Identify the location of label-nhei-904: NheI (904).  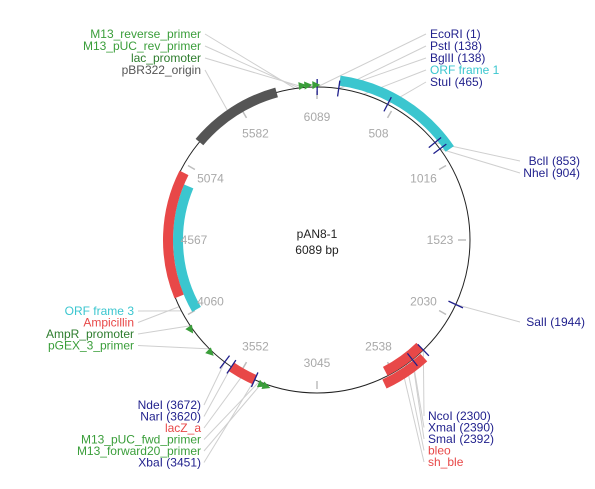
(551, 173).